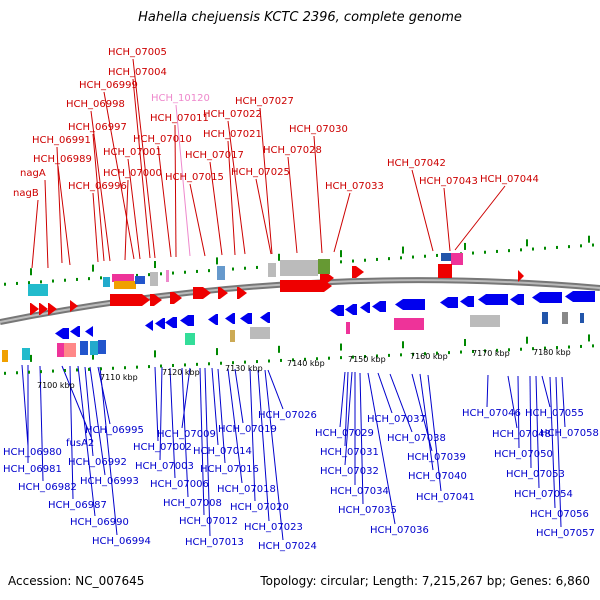 The image size is (600, 600). I want to click on gene-label: HCH_07002, so click(162, 447).